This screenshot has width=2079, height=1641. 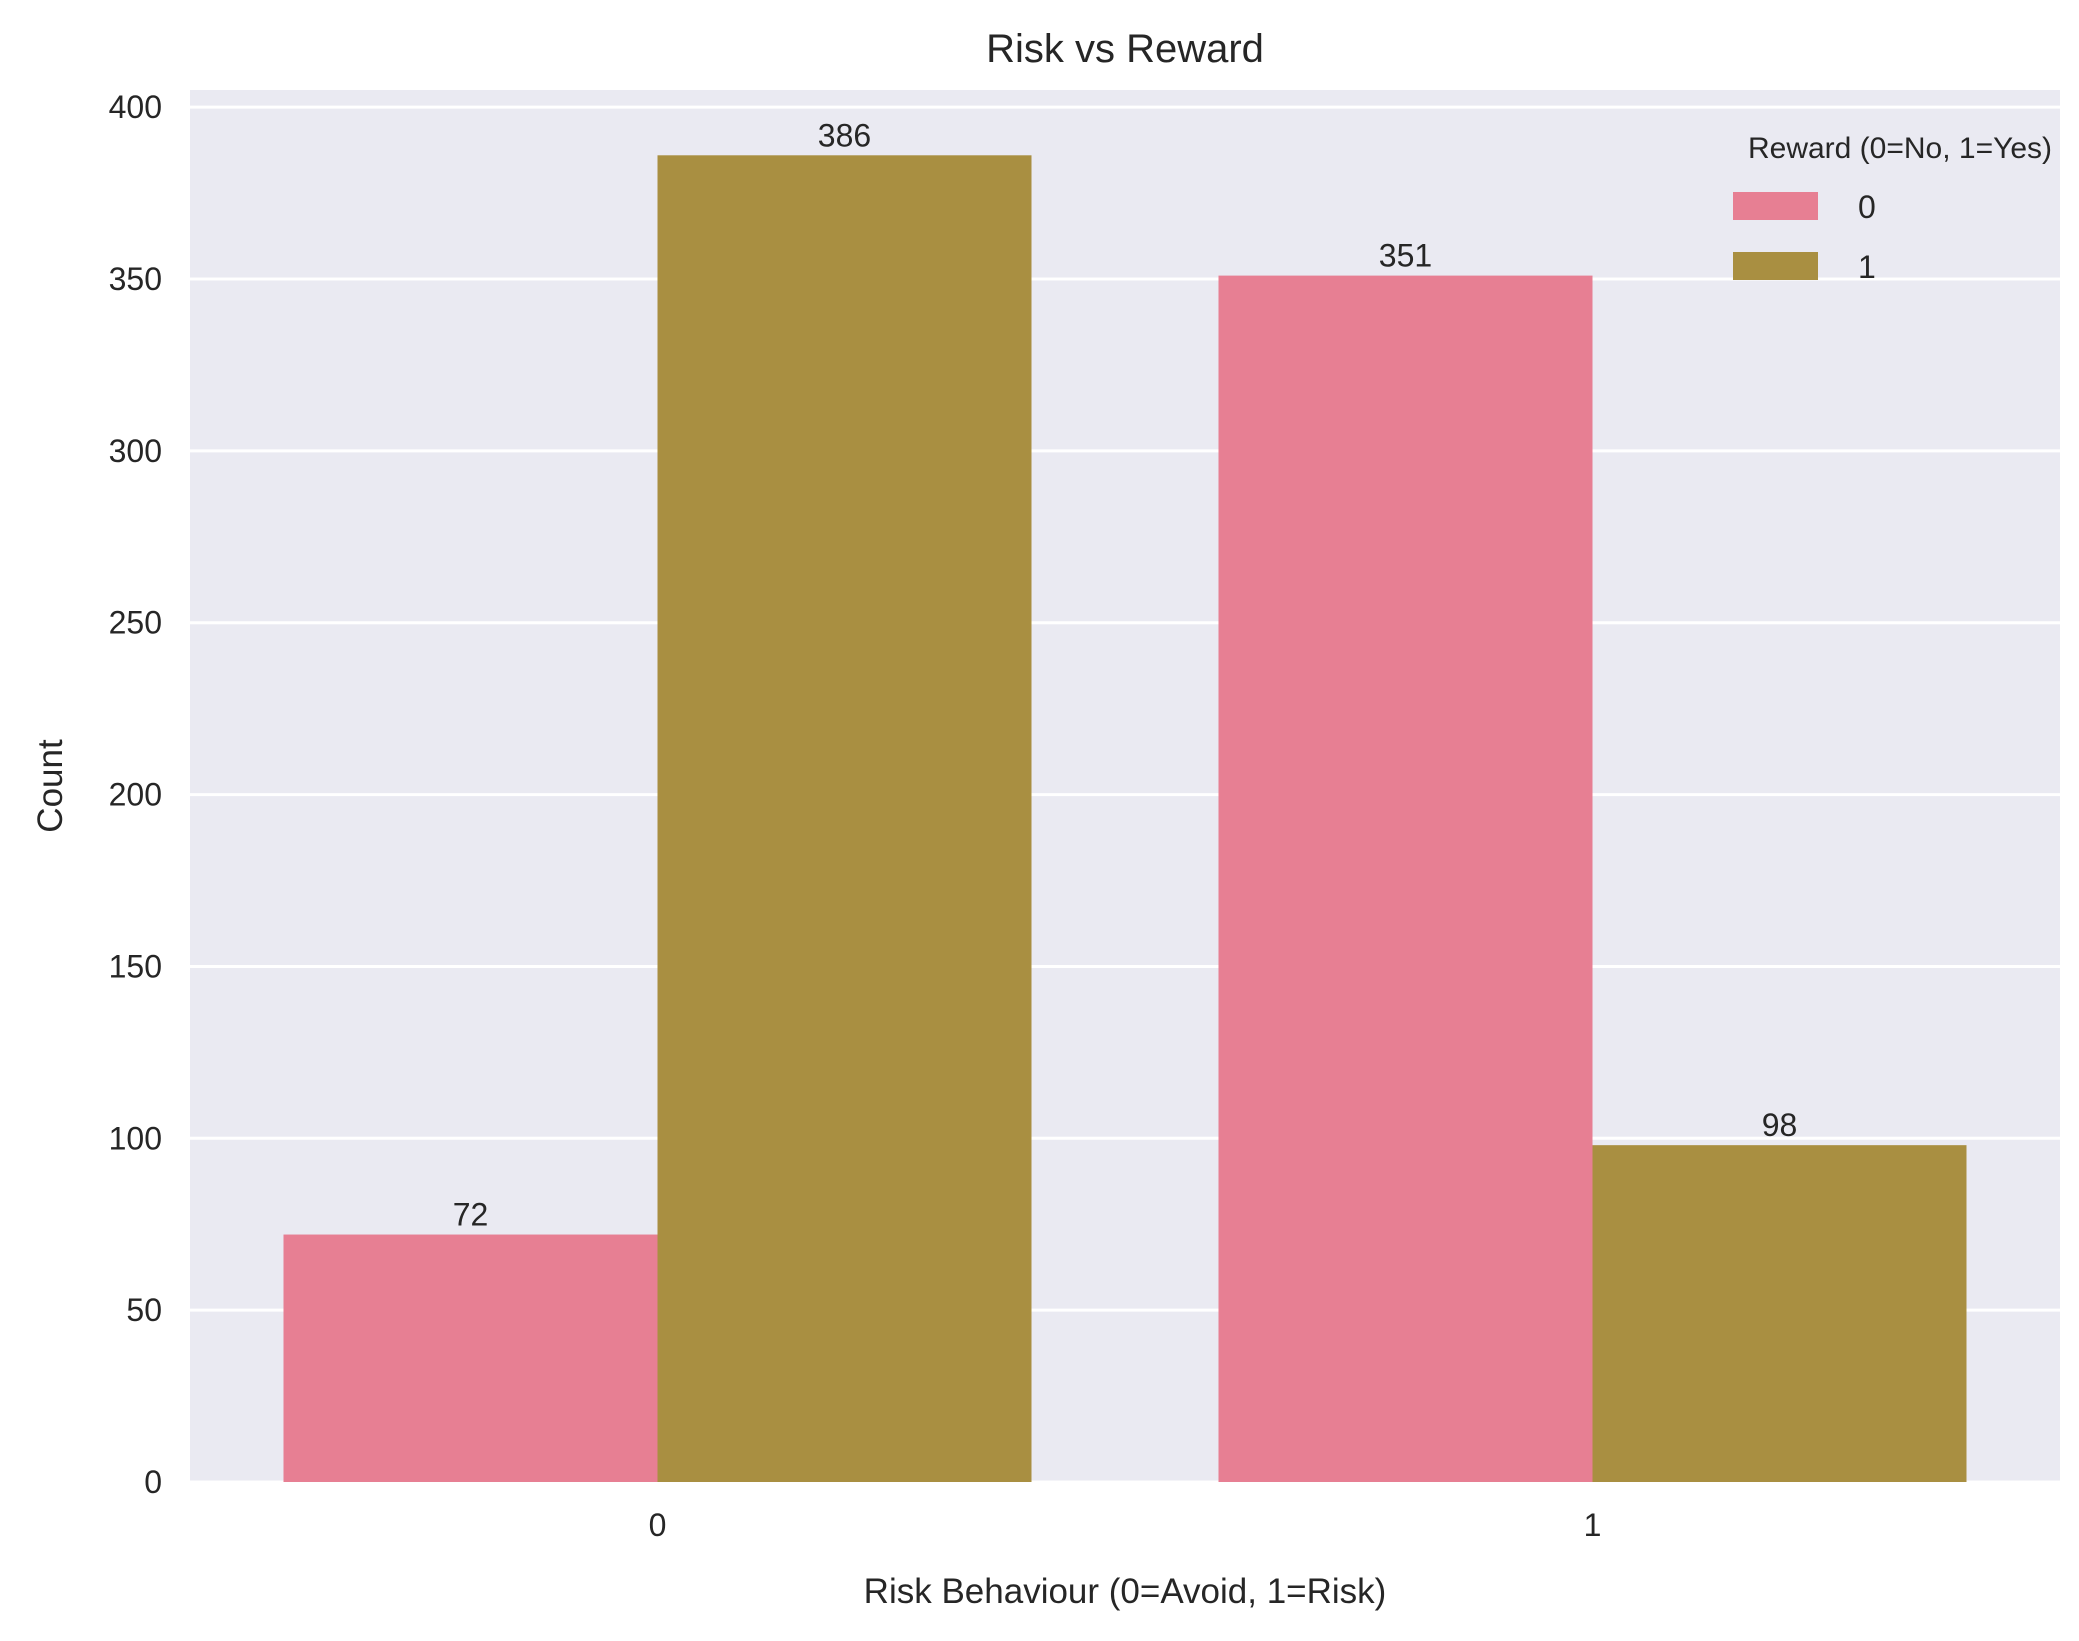 I want to click on data-label: 72, so click(x=471, y=1215).